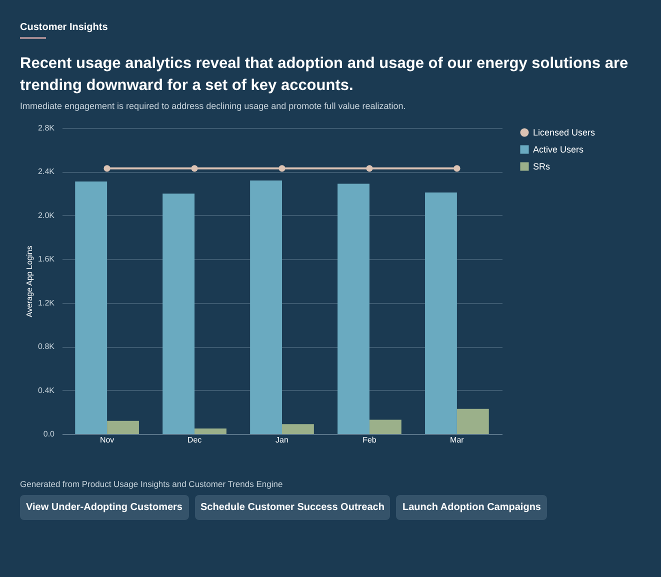  What do you see at coordinates (29, 282) in the screenshot?
I see `y-axis-title: Average App Logins` at bounding box center [29, 282].